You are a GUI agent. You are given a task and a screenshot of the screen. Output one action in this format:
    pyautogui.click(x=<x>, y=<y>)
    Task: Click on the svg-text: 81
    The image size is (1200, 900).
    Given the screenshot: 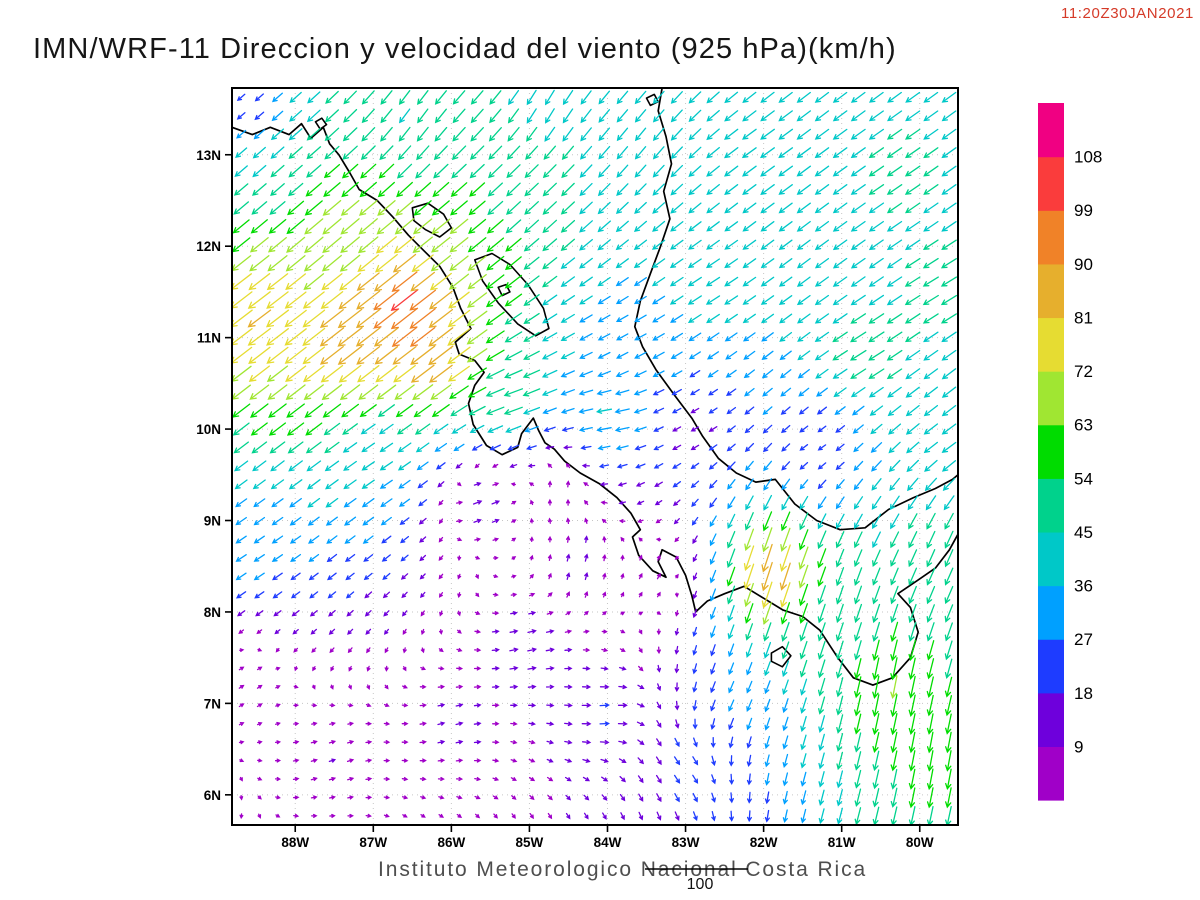 What is the action you would take?
    pyautogui.click(x=1083, y=317)
    